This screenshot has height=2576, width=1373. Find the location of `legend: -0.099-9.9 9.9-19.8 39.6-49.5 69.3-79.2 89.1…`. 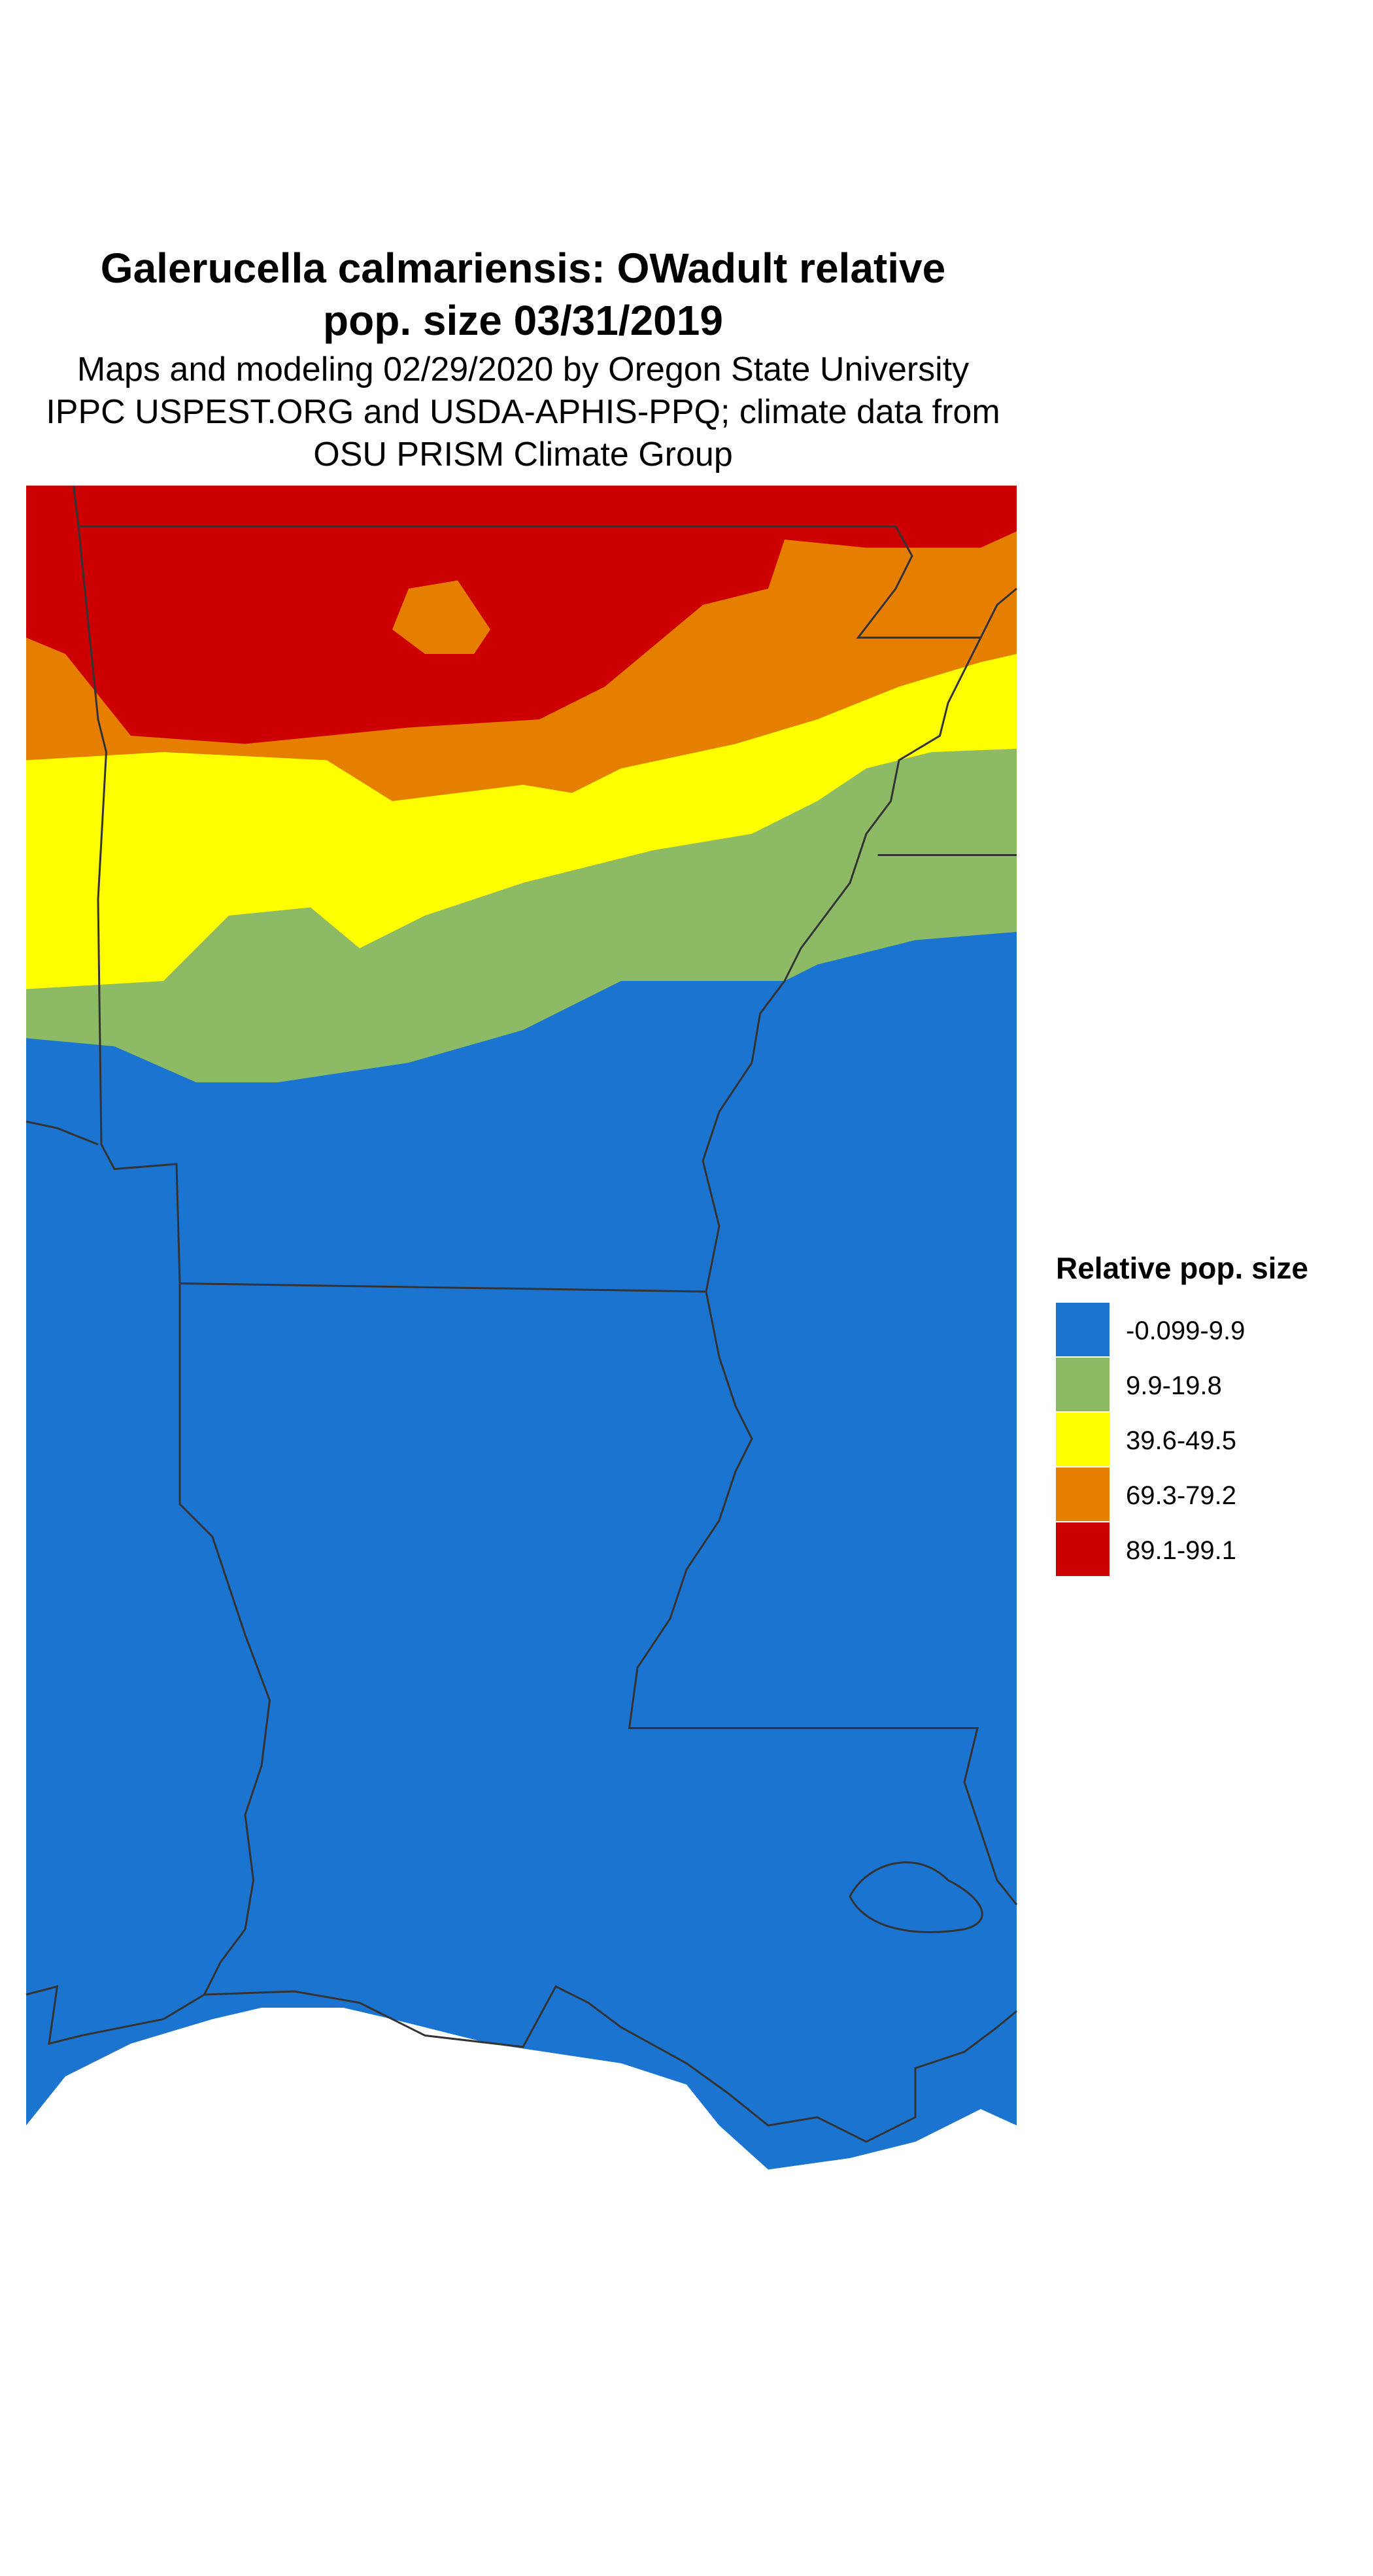

legend: -0.099-9.9 9.9-19.8 39.6-49.5 69.3-79.2 89.1… is located at coordinates (1150, 1439).